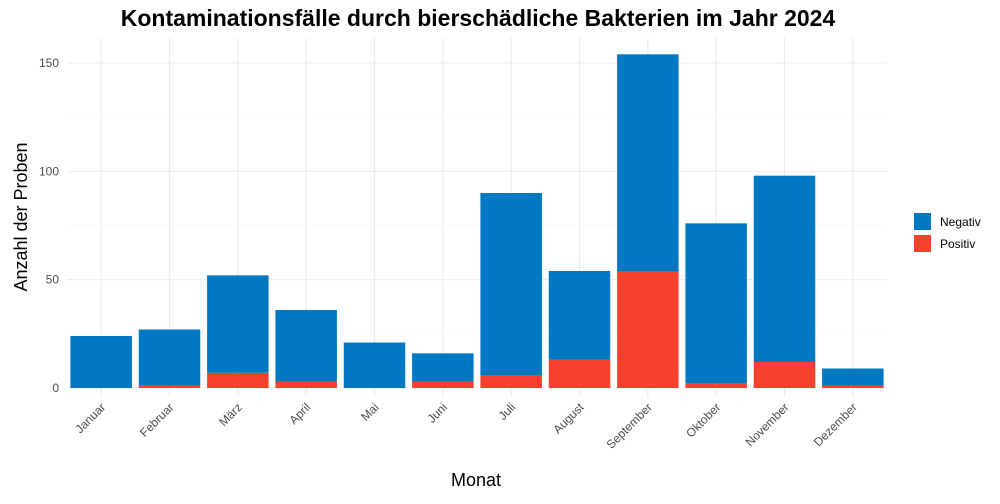 This screenshot has width=1000, height=504. Describe the element at coordinates (49, 171) in the screenshot. I see `y-tick-label: 100` at that location.